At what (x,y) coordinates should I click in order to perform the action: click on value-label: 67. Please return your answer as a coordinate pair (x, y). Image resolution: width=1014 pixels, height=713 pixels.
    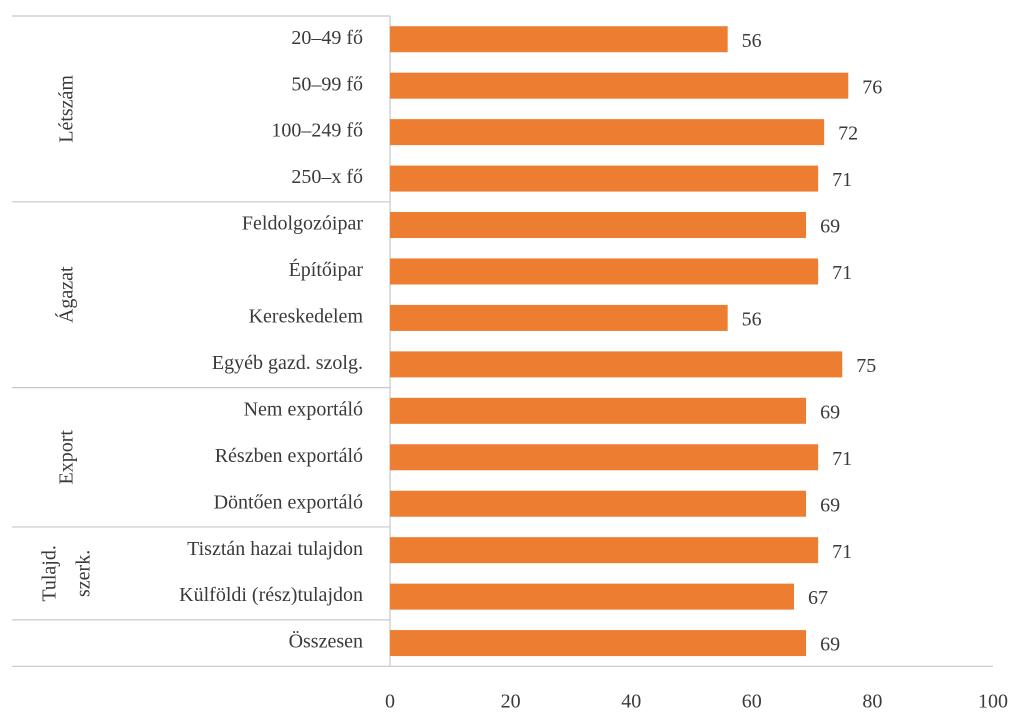
    Looking at the image, I should click on (818, 598).